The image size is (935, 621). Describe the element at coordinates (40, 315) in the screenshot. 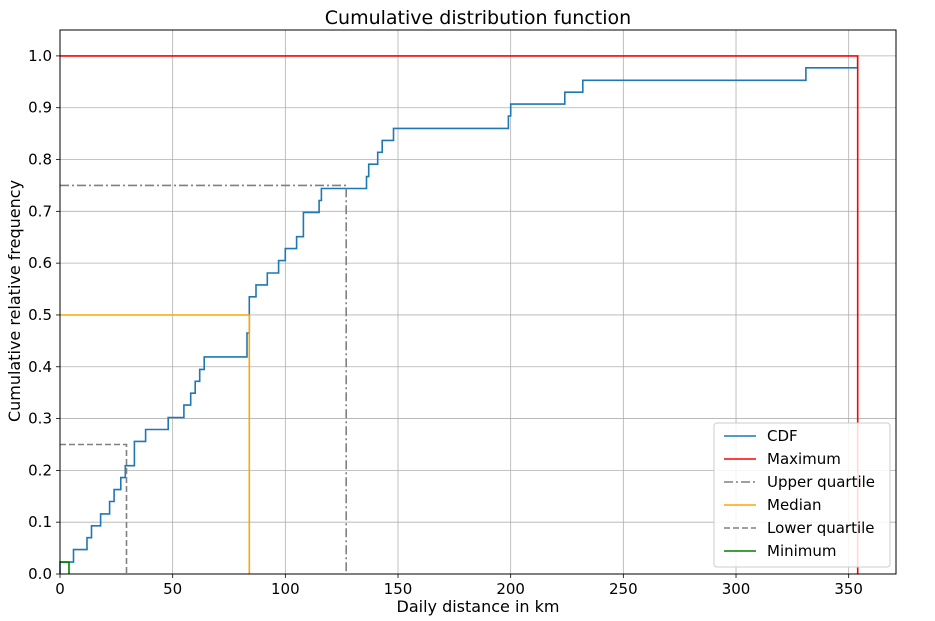

I see `y-tick-label: 0.5` at that location.